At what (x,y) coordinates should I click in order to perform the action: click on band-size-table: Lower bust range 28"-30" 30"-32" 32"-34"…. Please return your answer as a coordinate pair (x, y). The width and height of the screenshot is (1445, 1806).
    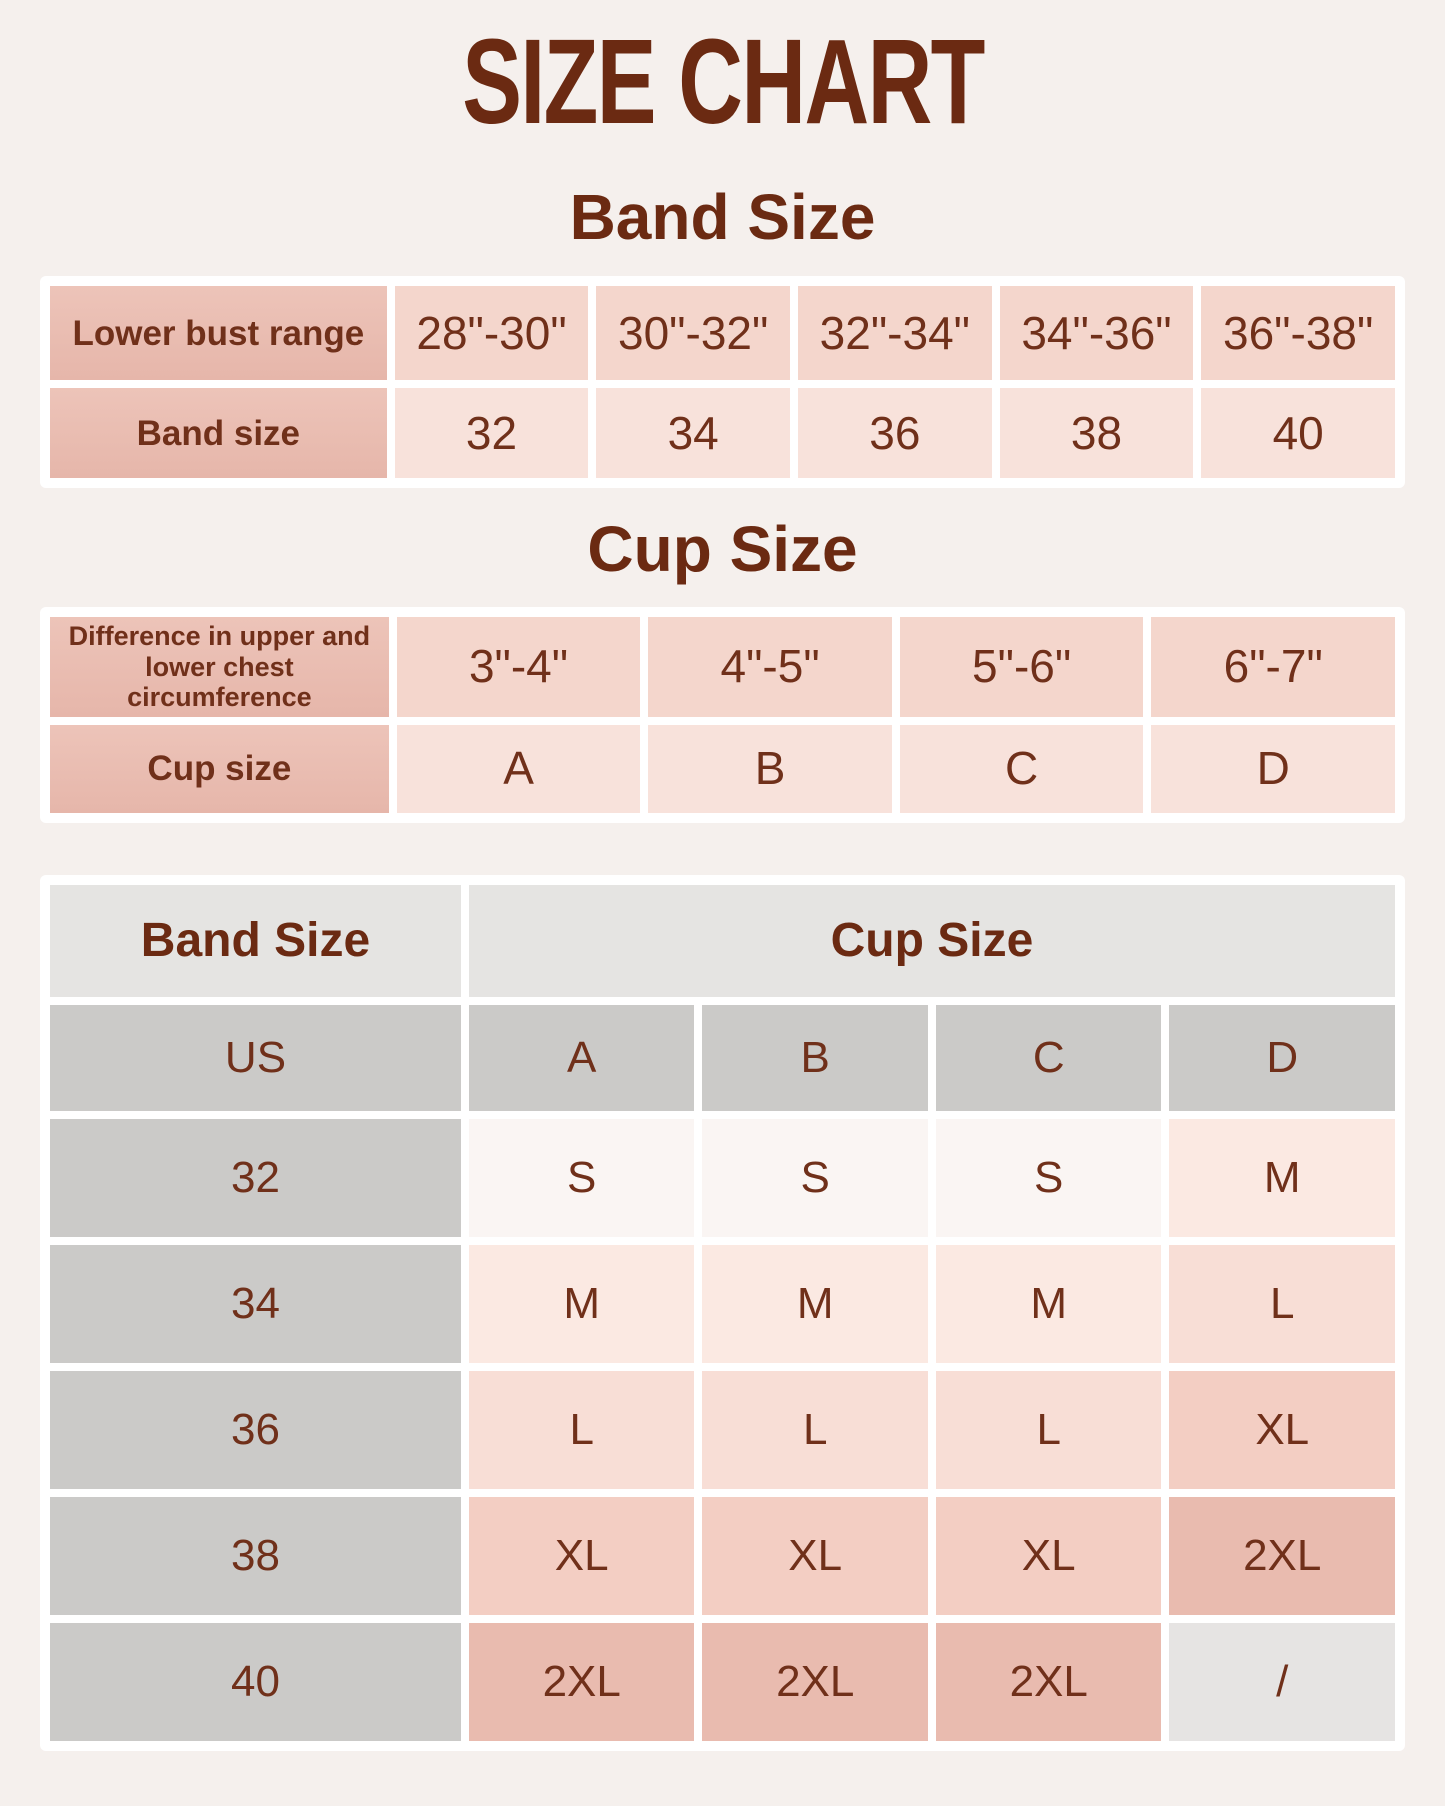
    Looking at the image, I should click on (722, 382).